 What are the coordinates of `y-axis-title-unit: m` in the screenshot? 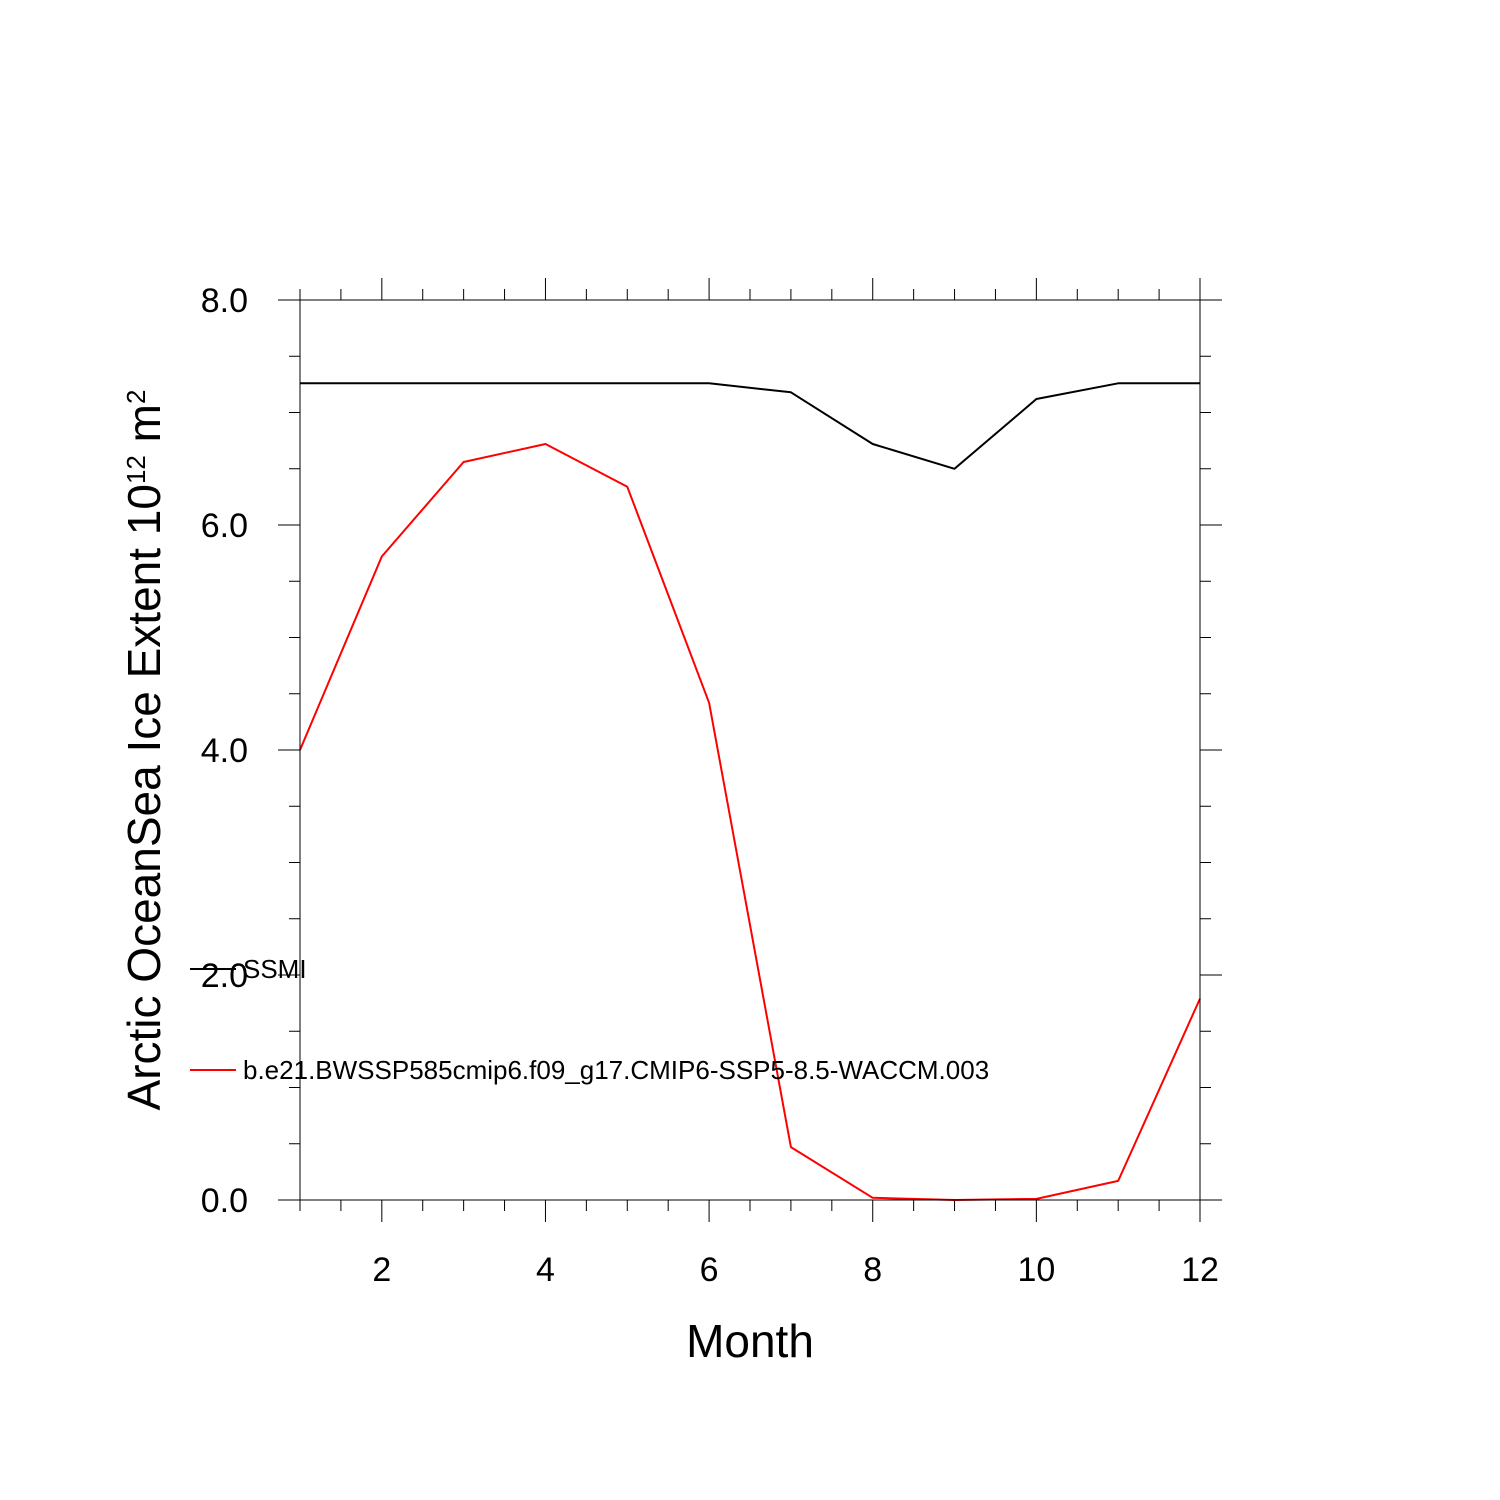 It's located at (144, 429).